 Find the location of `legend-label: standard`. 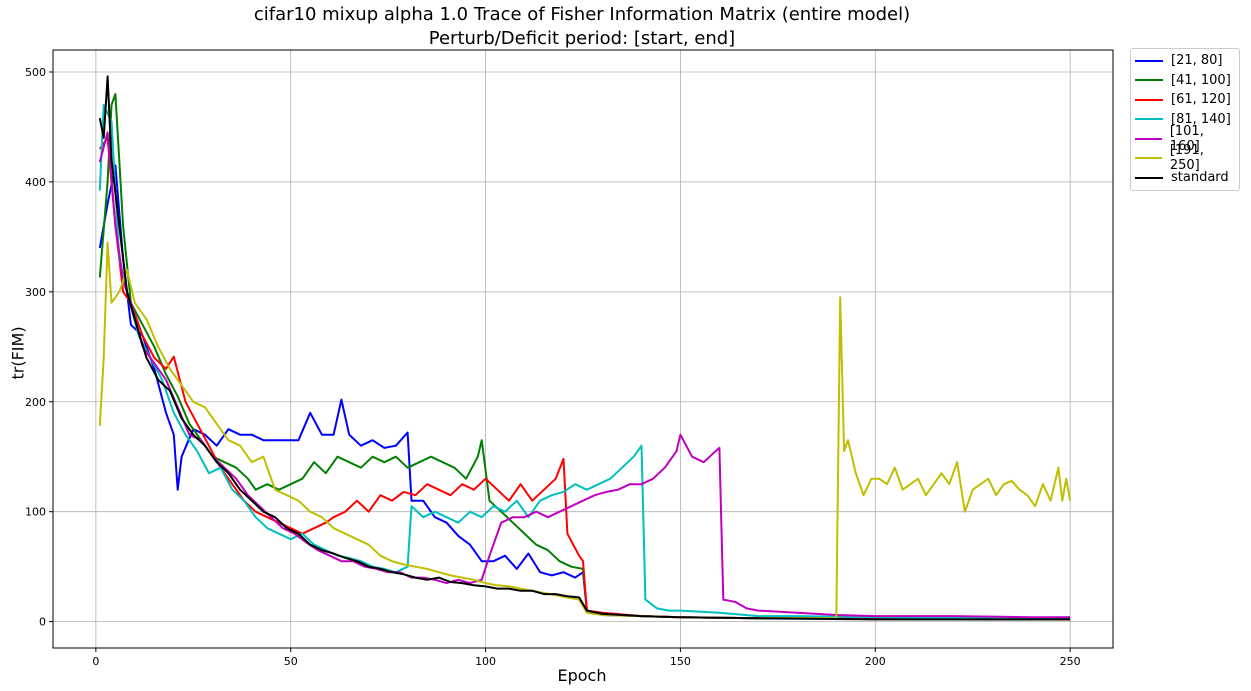

legend-label: standard is located at coordinates (1200, 178).